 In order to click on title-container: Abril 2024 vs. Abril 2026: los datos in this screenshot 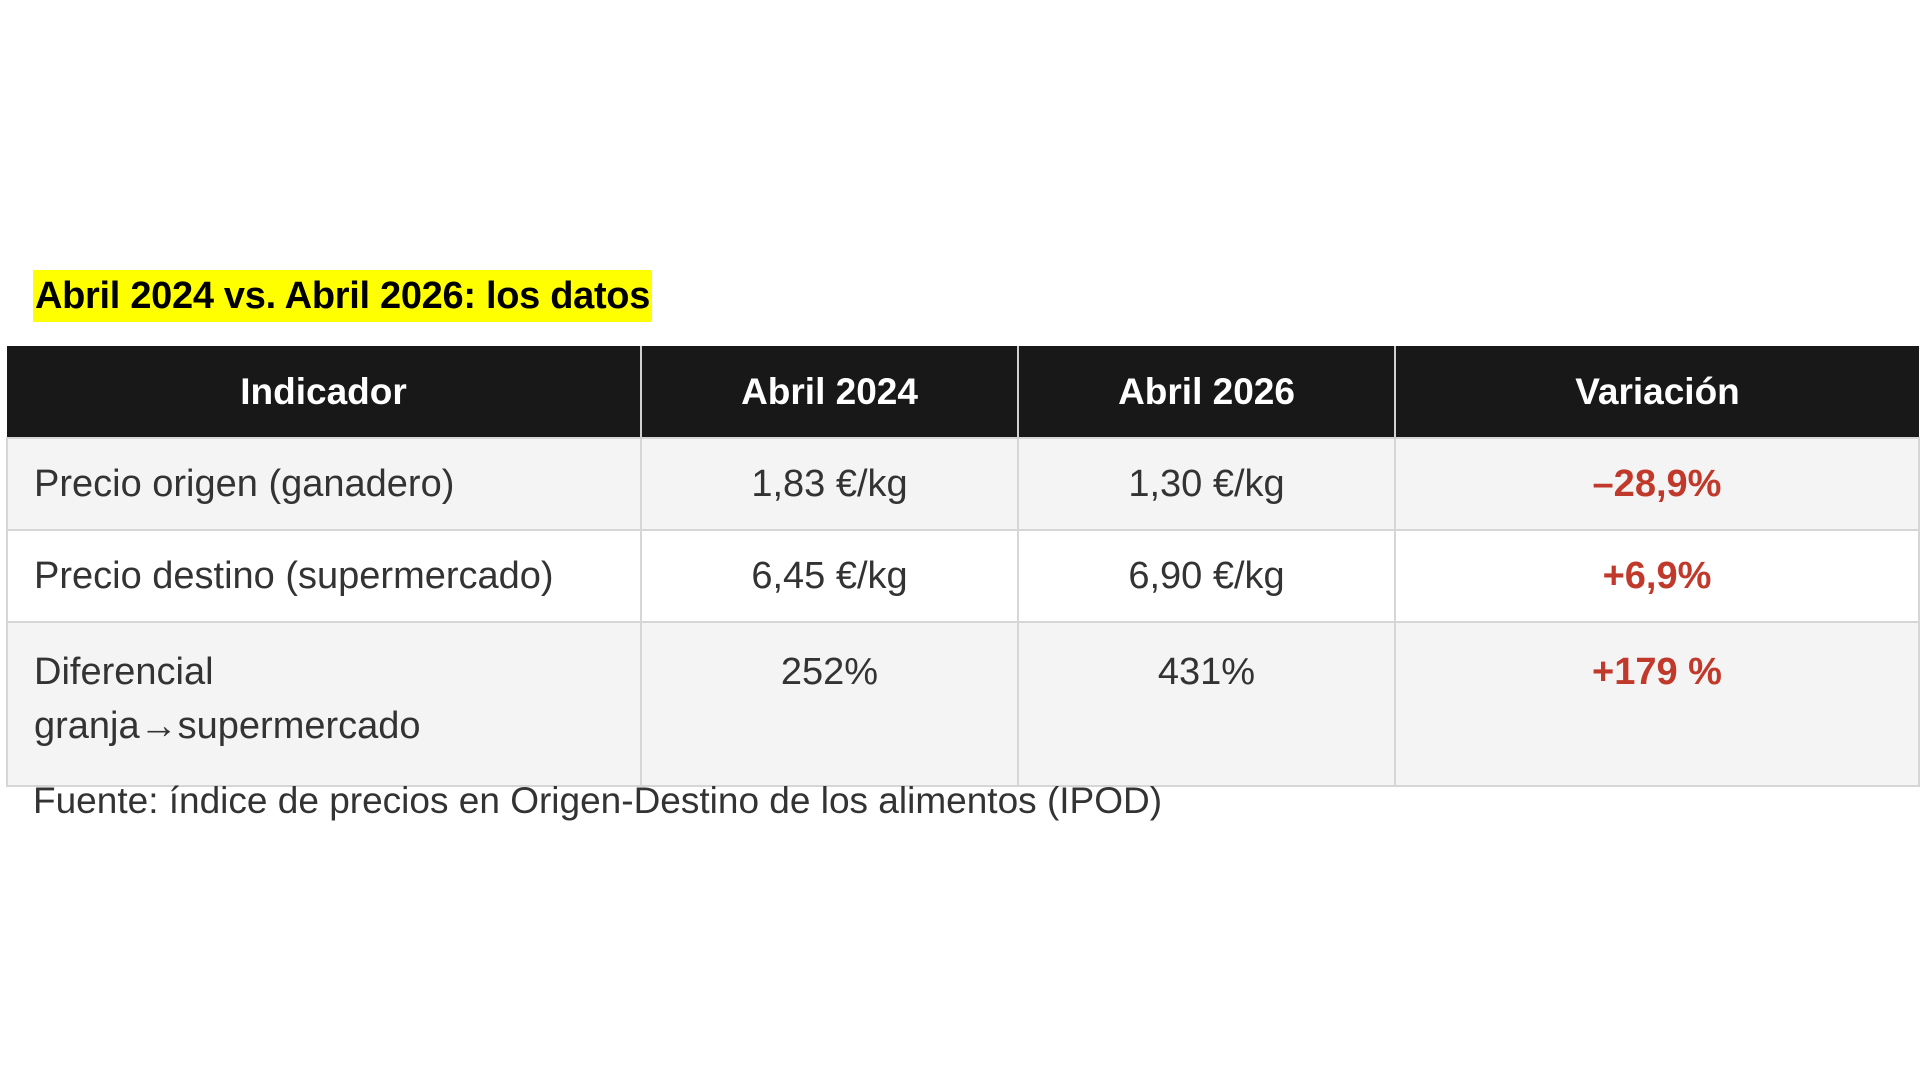, I will do `click(343, 296)`.